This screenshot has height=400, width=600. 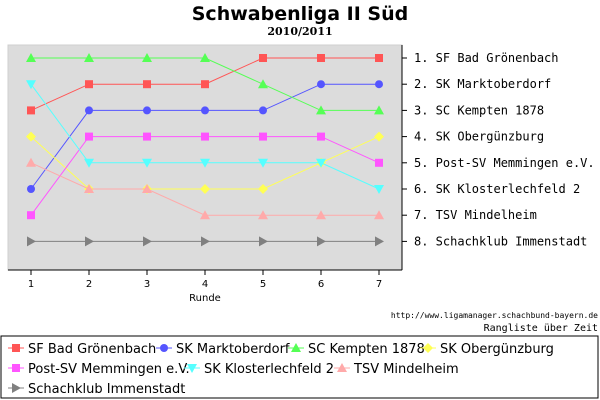 I want to click on legend-item: TSV Mindelheim, so click(x=396, y=369).